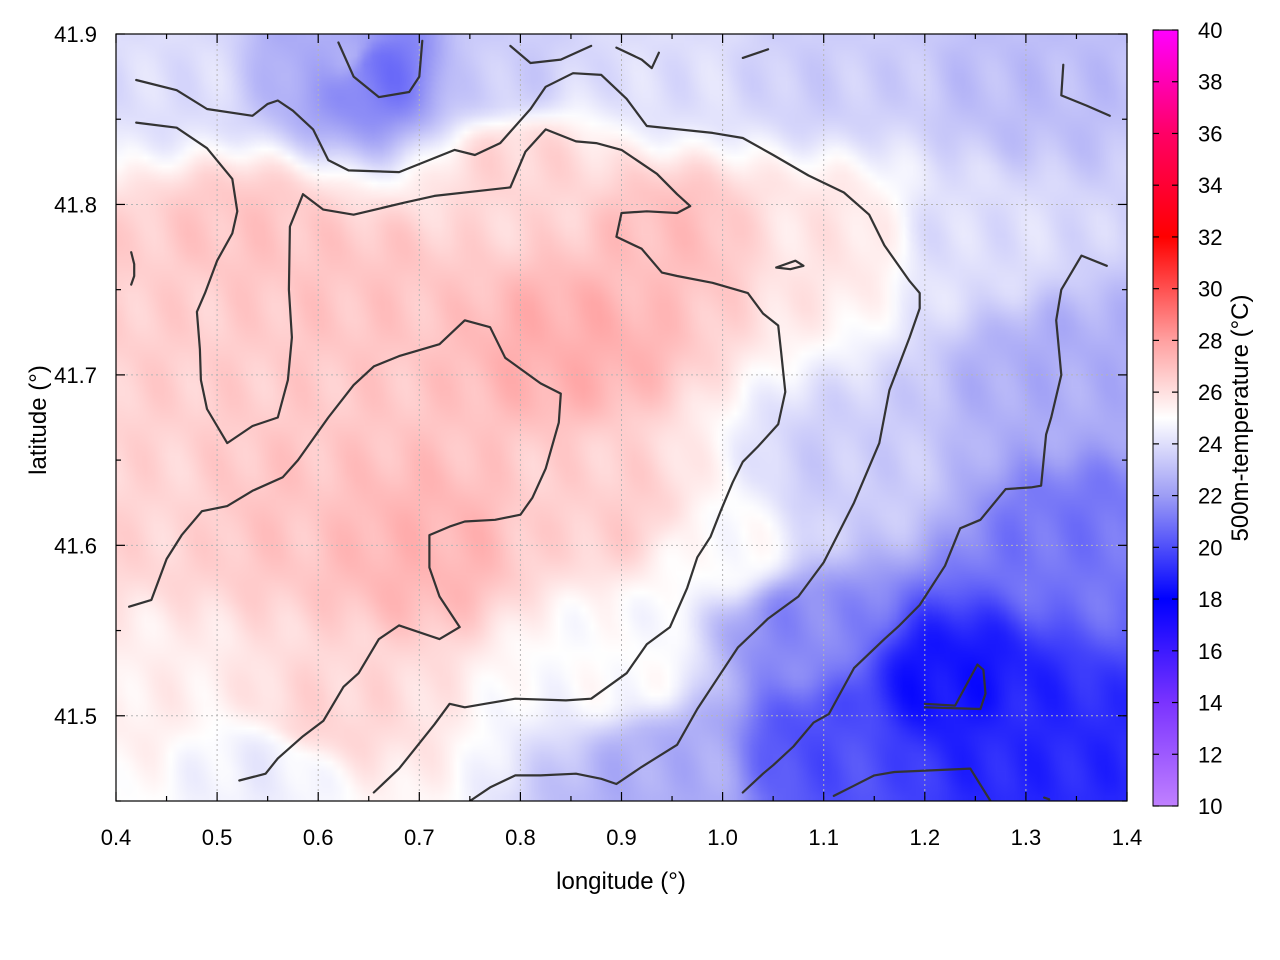 This screenshot has width=1280, height=960. I want to click on x-tick-label: 1.4, so click(1127, 837).